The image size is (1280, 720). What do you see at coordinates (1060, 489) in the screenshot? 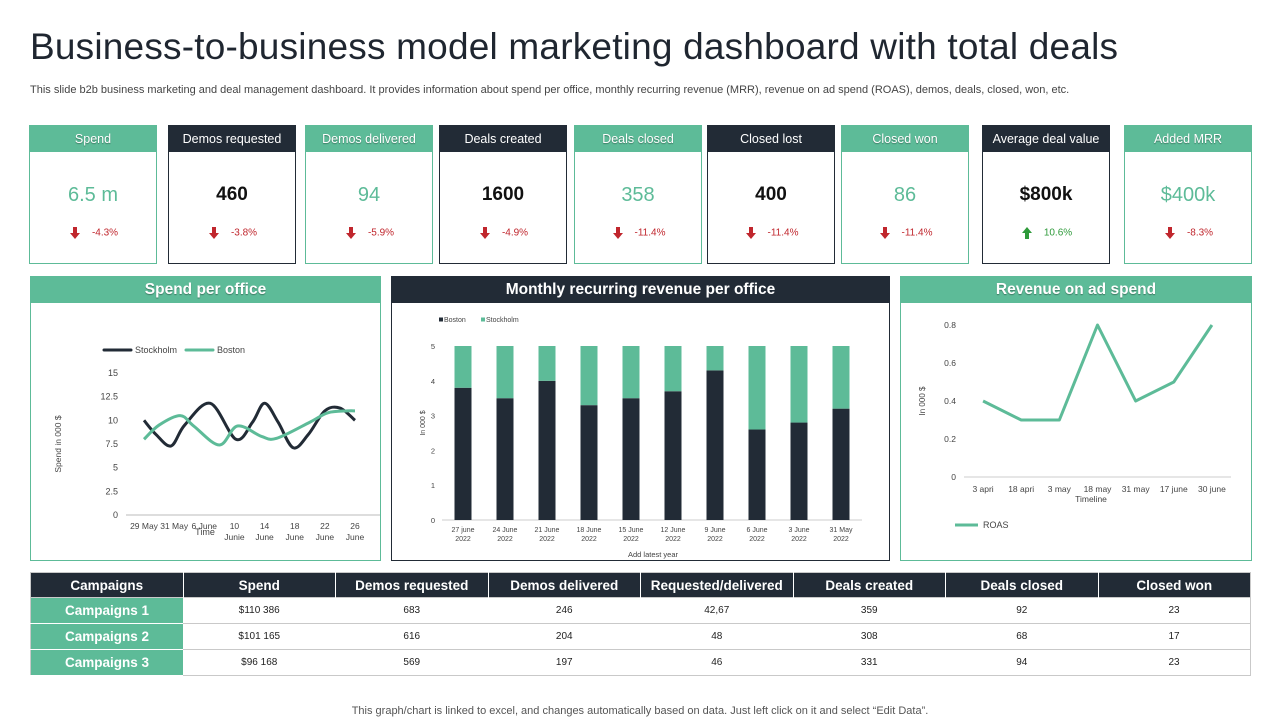
I see `x-tick-label: 3 may` at bounding box center [1060, 489].